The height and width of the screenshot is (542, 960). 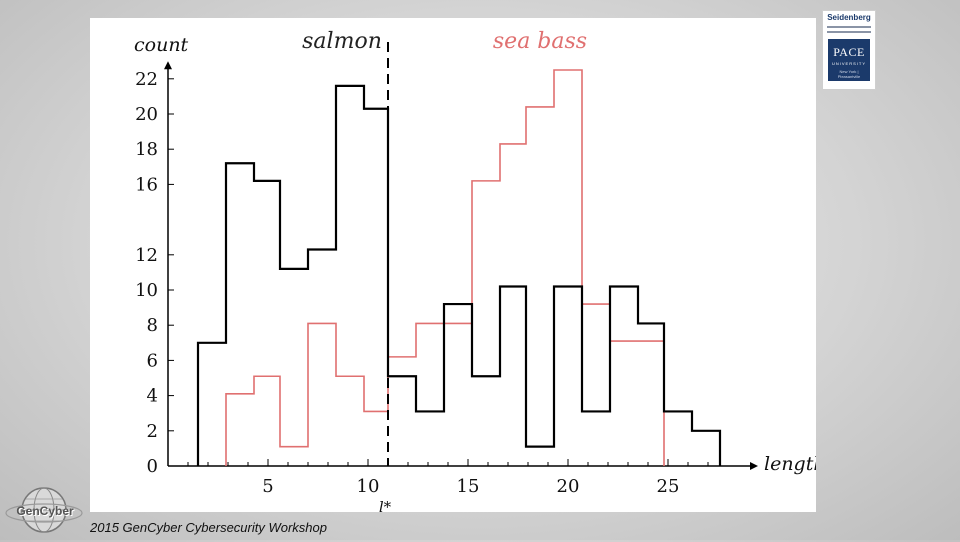 What do you see at coordinates (152, 431) in the screenshot?
I see `y-tick-label: 2` at bounding box center [152, 431].